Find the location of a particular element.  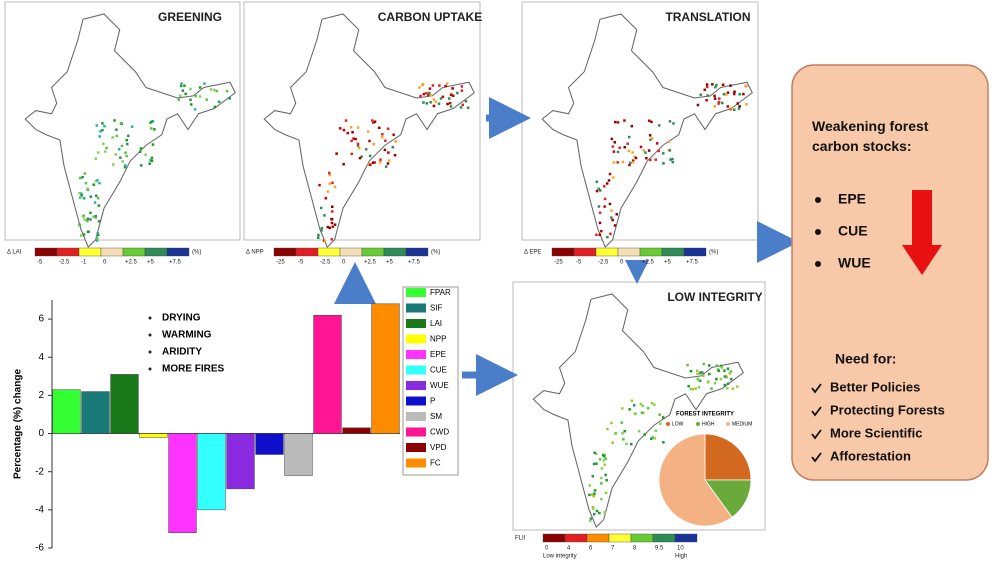

colorbar-label: Δ NPP is located at coordinates (255, 253).